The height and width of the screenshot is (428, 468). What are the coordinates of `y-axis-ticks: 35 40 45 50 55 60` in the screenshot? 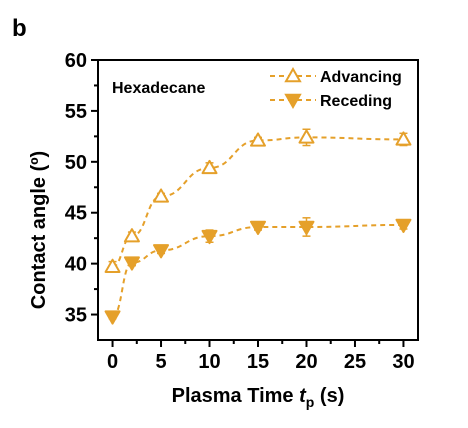 It's located at (81, 188).